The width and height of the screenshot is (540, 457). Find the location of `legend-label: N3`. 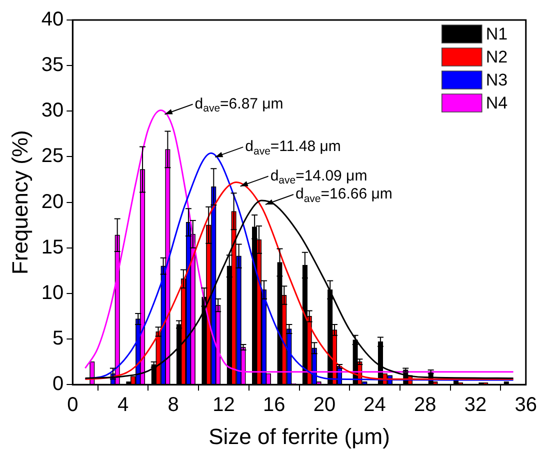

legend-label: N3 is located at coordinates (497, 80).